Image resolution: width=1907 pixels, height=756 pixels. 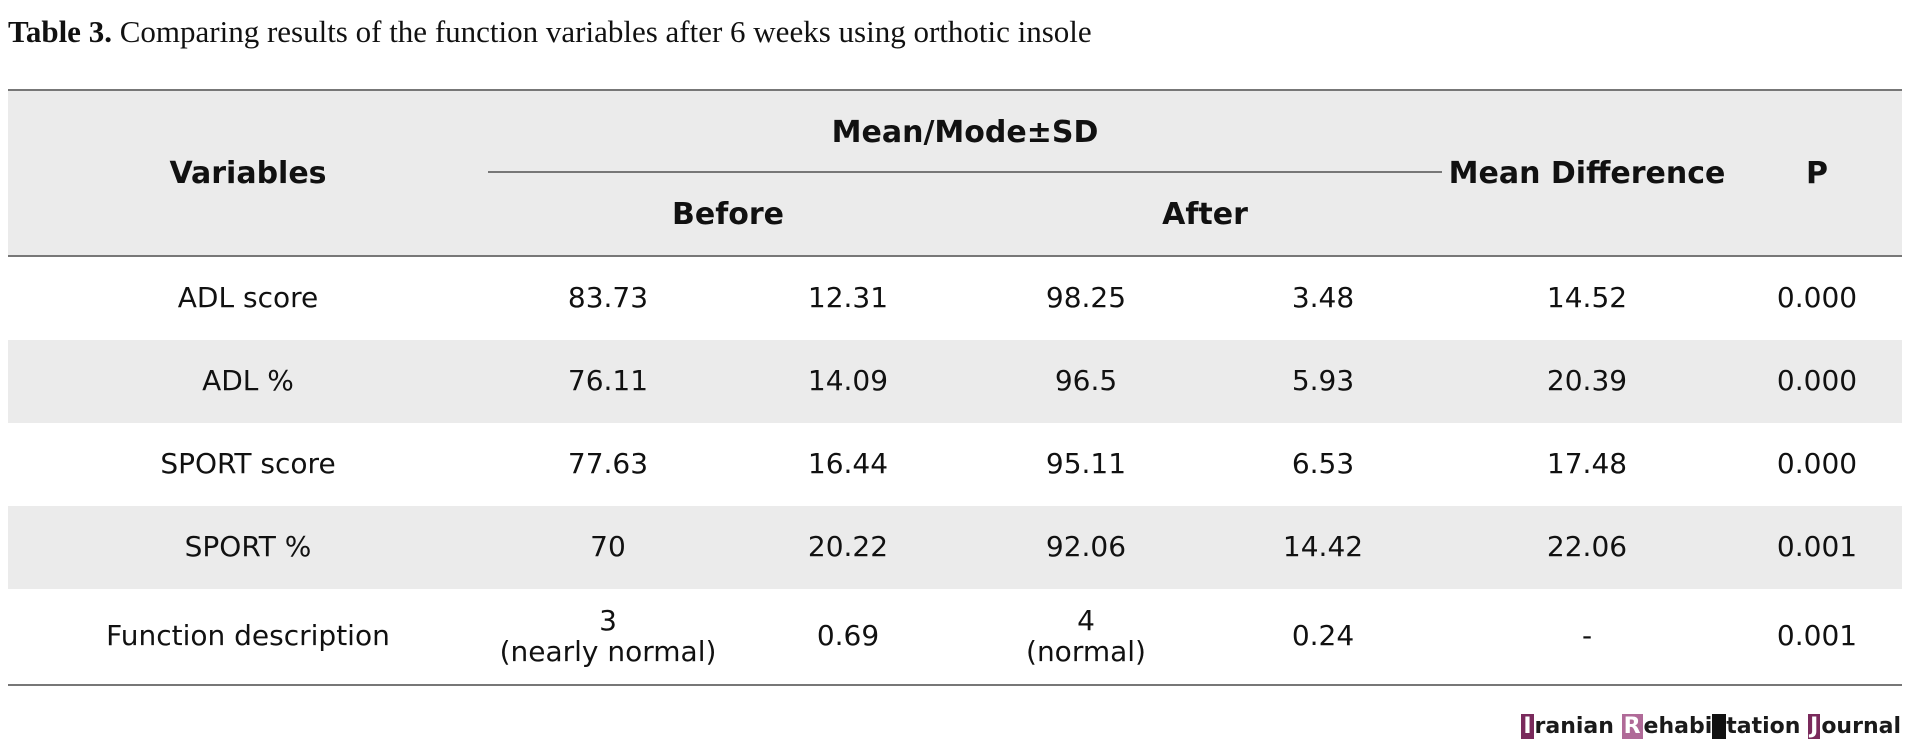 I want to click on logo-word-ehabi: ehabi, so click(x=1678, y=726).